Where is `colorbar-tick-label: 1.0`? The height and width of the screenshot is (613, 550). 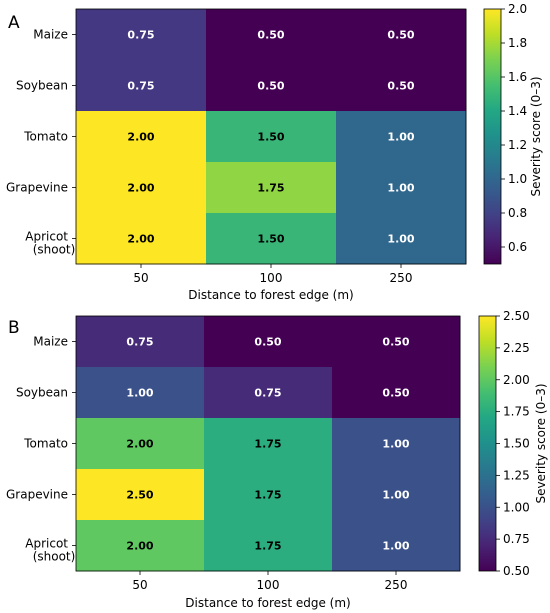 colorbar-tick-label: 1.0 is located at coordinates (517, 179).